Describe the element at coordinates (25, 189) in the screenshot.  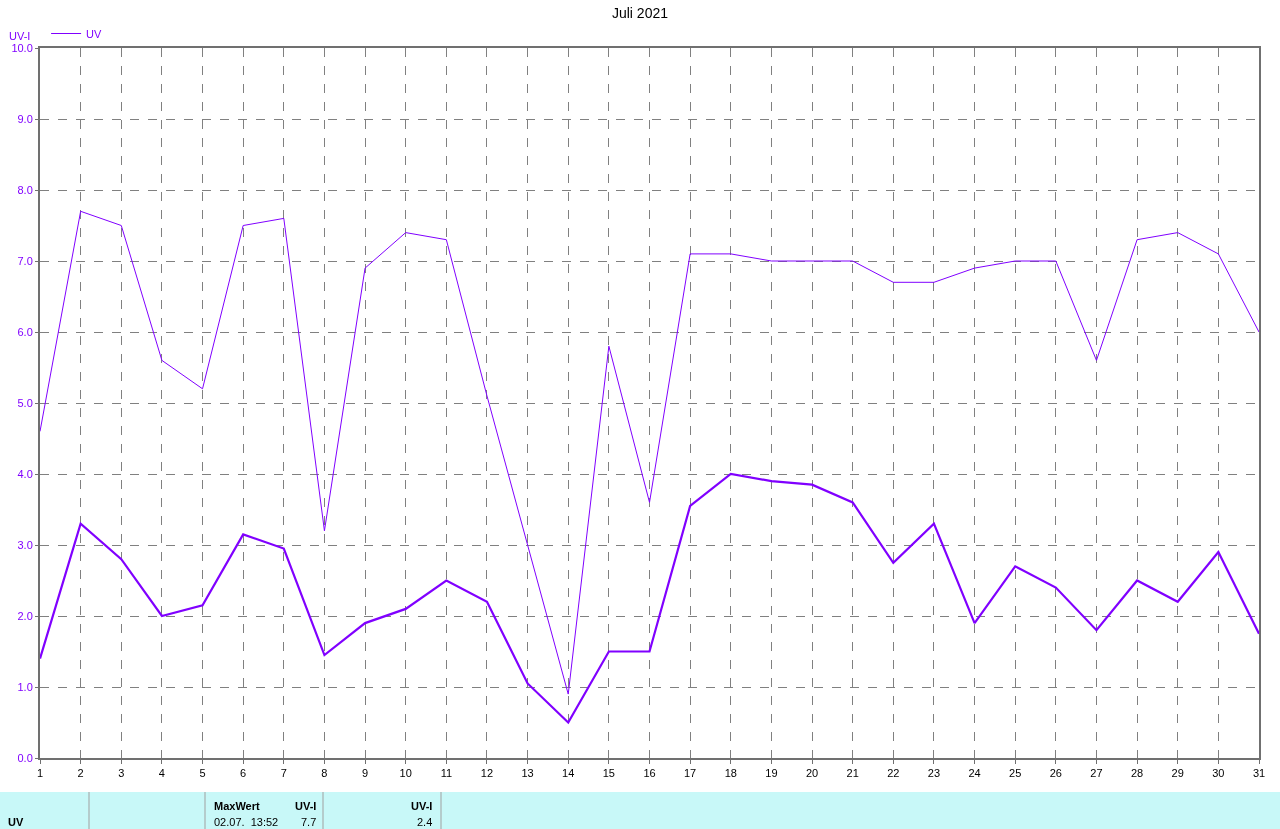
I see `y-tick-label: 8.0` at that location.